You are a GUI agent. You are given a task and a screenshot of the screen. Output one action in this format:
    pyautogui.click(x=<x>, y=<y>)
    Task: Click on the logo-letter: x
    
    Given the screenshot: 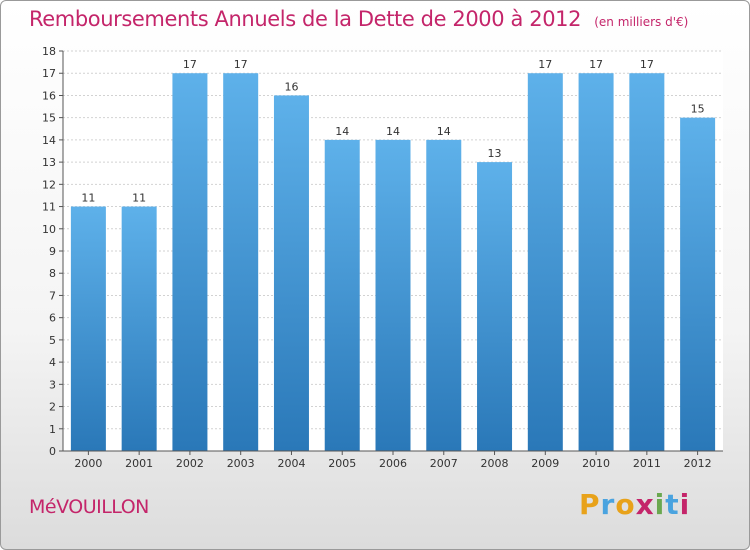 What is the action you would take?
    pyautogui.click(x=645, y=504)
    